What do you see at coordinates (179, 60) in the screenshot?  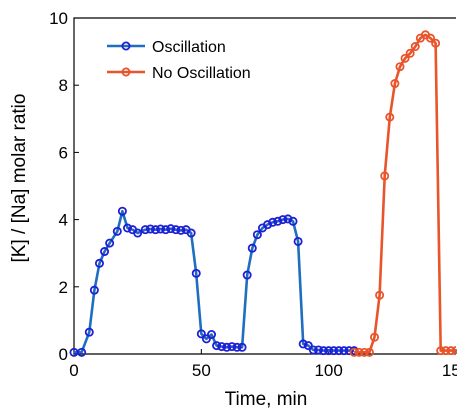 I see `legend: Oscillation No Oscillation` at bounding box center [179, 60].